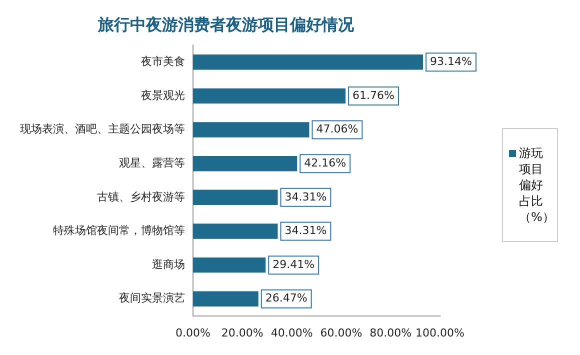 Image resolution: width=580 pixels, height=355 pixels. Describe the element at coordinates (291, 333) in the screenshot. I see `x-tick-label: 40.00%` at that location.